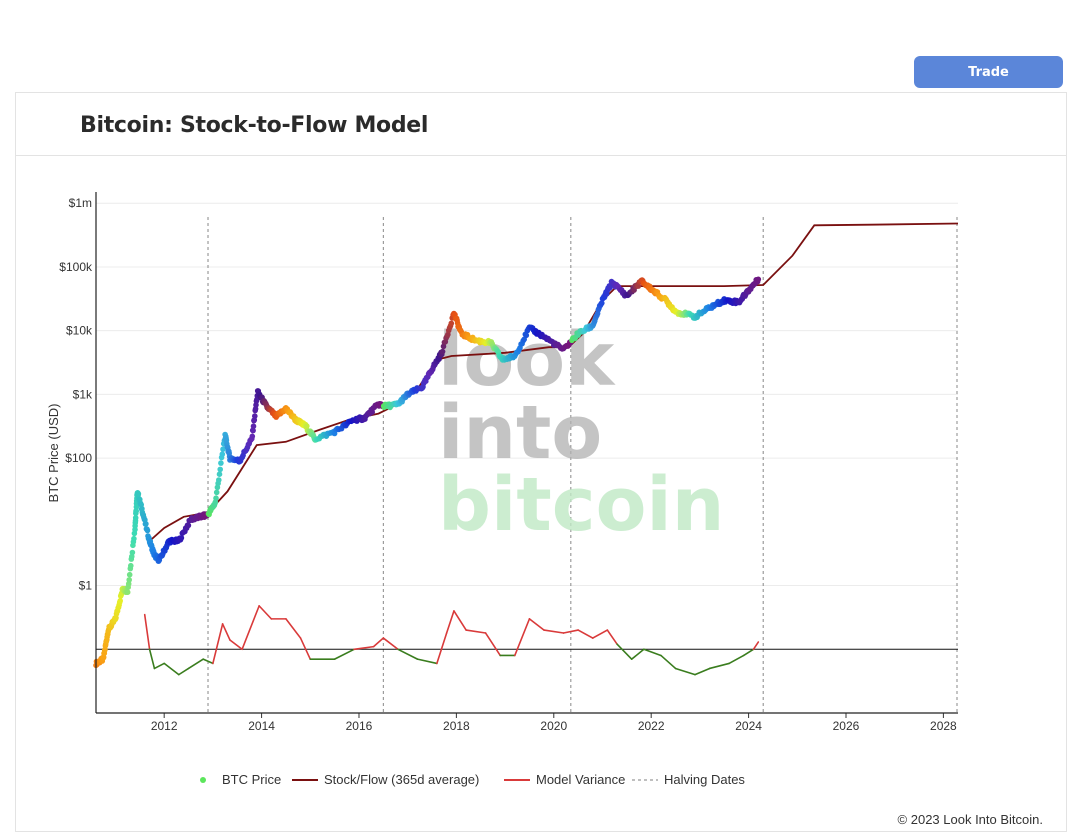 Image resolution: width=1083 pixels, height=839 pixels. Describe the element at coordinates (203, 780) in the screenshot. I see `legend-symbol-dot` at that location.